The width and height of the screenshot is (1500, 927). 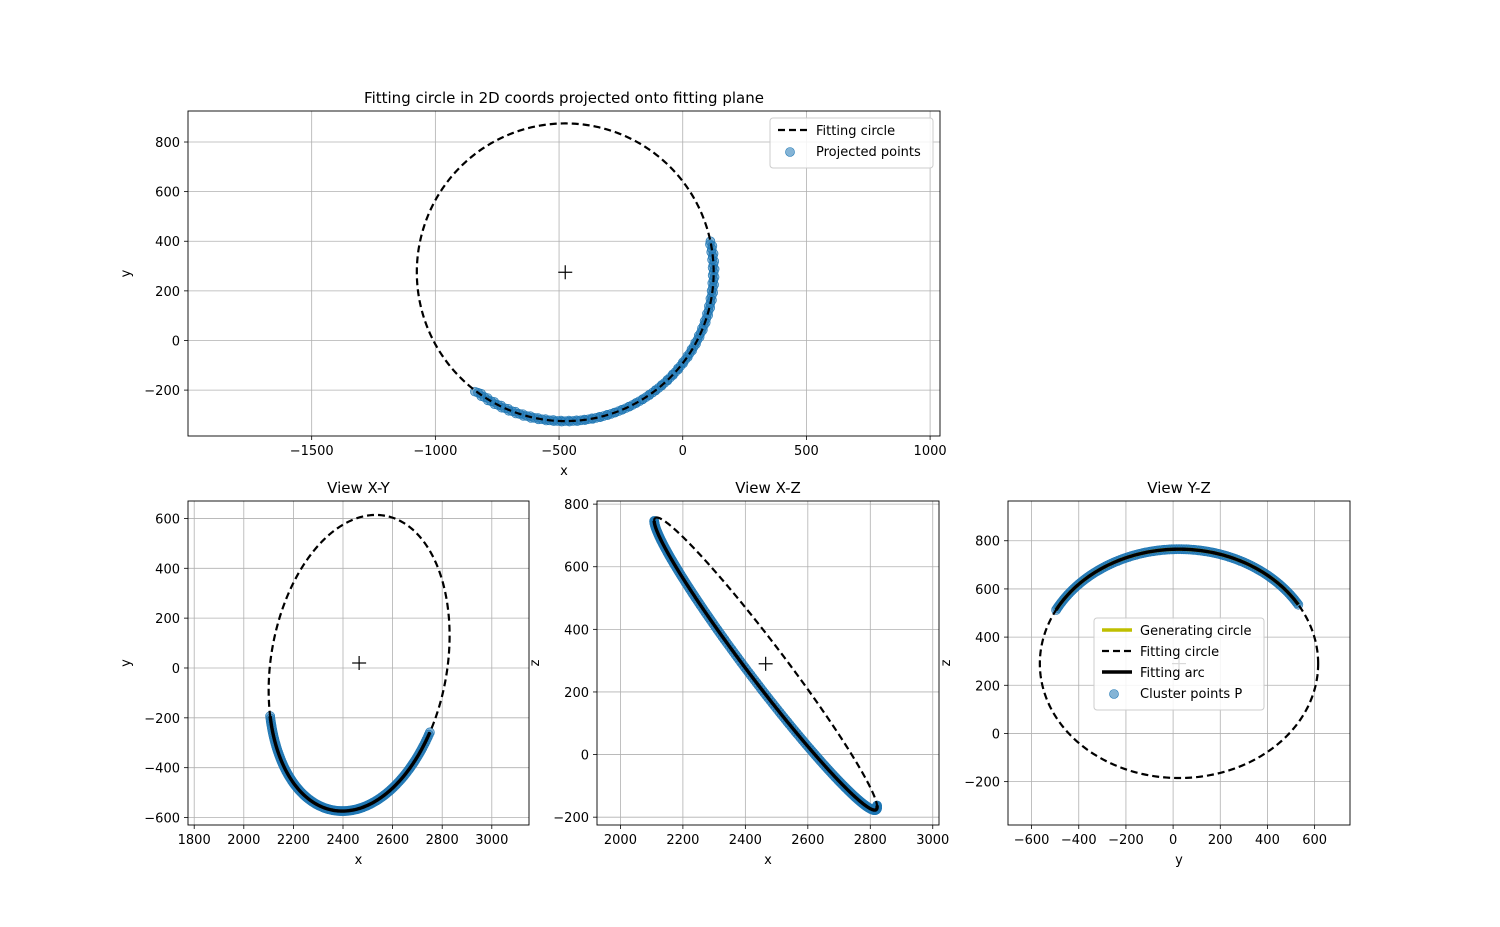 I want to click on x-tick-label: −500, so click(x=559, y=451).